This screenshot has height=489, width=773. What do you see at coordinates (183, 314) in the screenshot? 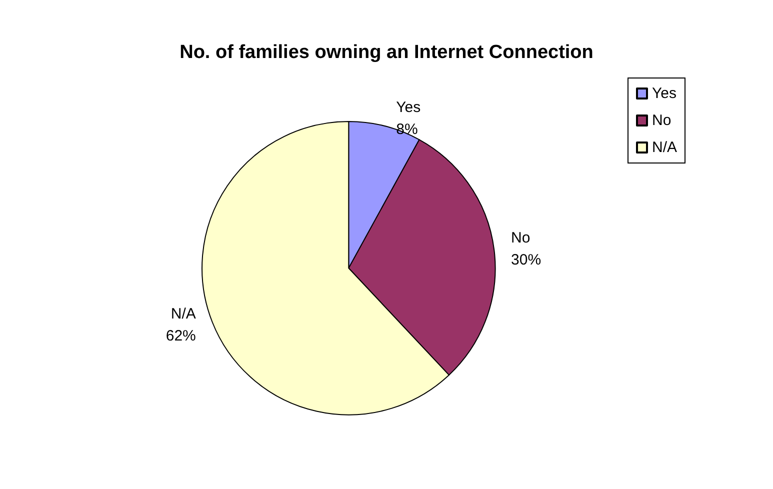
I see `slice-label: N/A` at bounding box center [183, 314].